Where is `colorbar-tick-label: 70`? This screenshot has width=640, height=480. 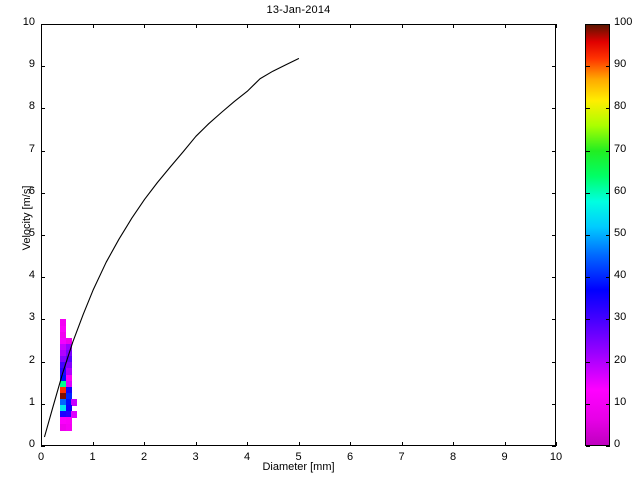 colorbar-tick-label: 70 is located at coordinates (620, 148).